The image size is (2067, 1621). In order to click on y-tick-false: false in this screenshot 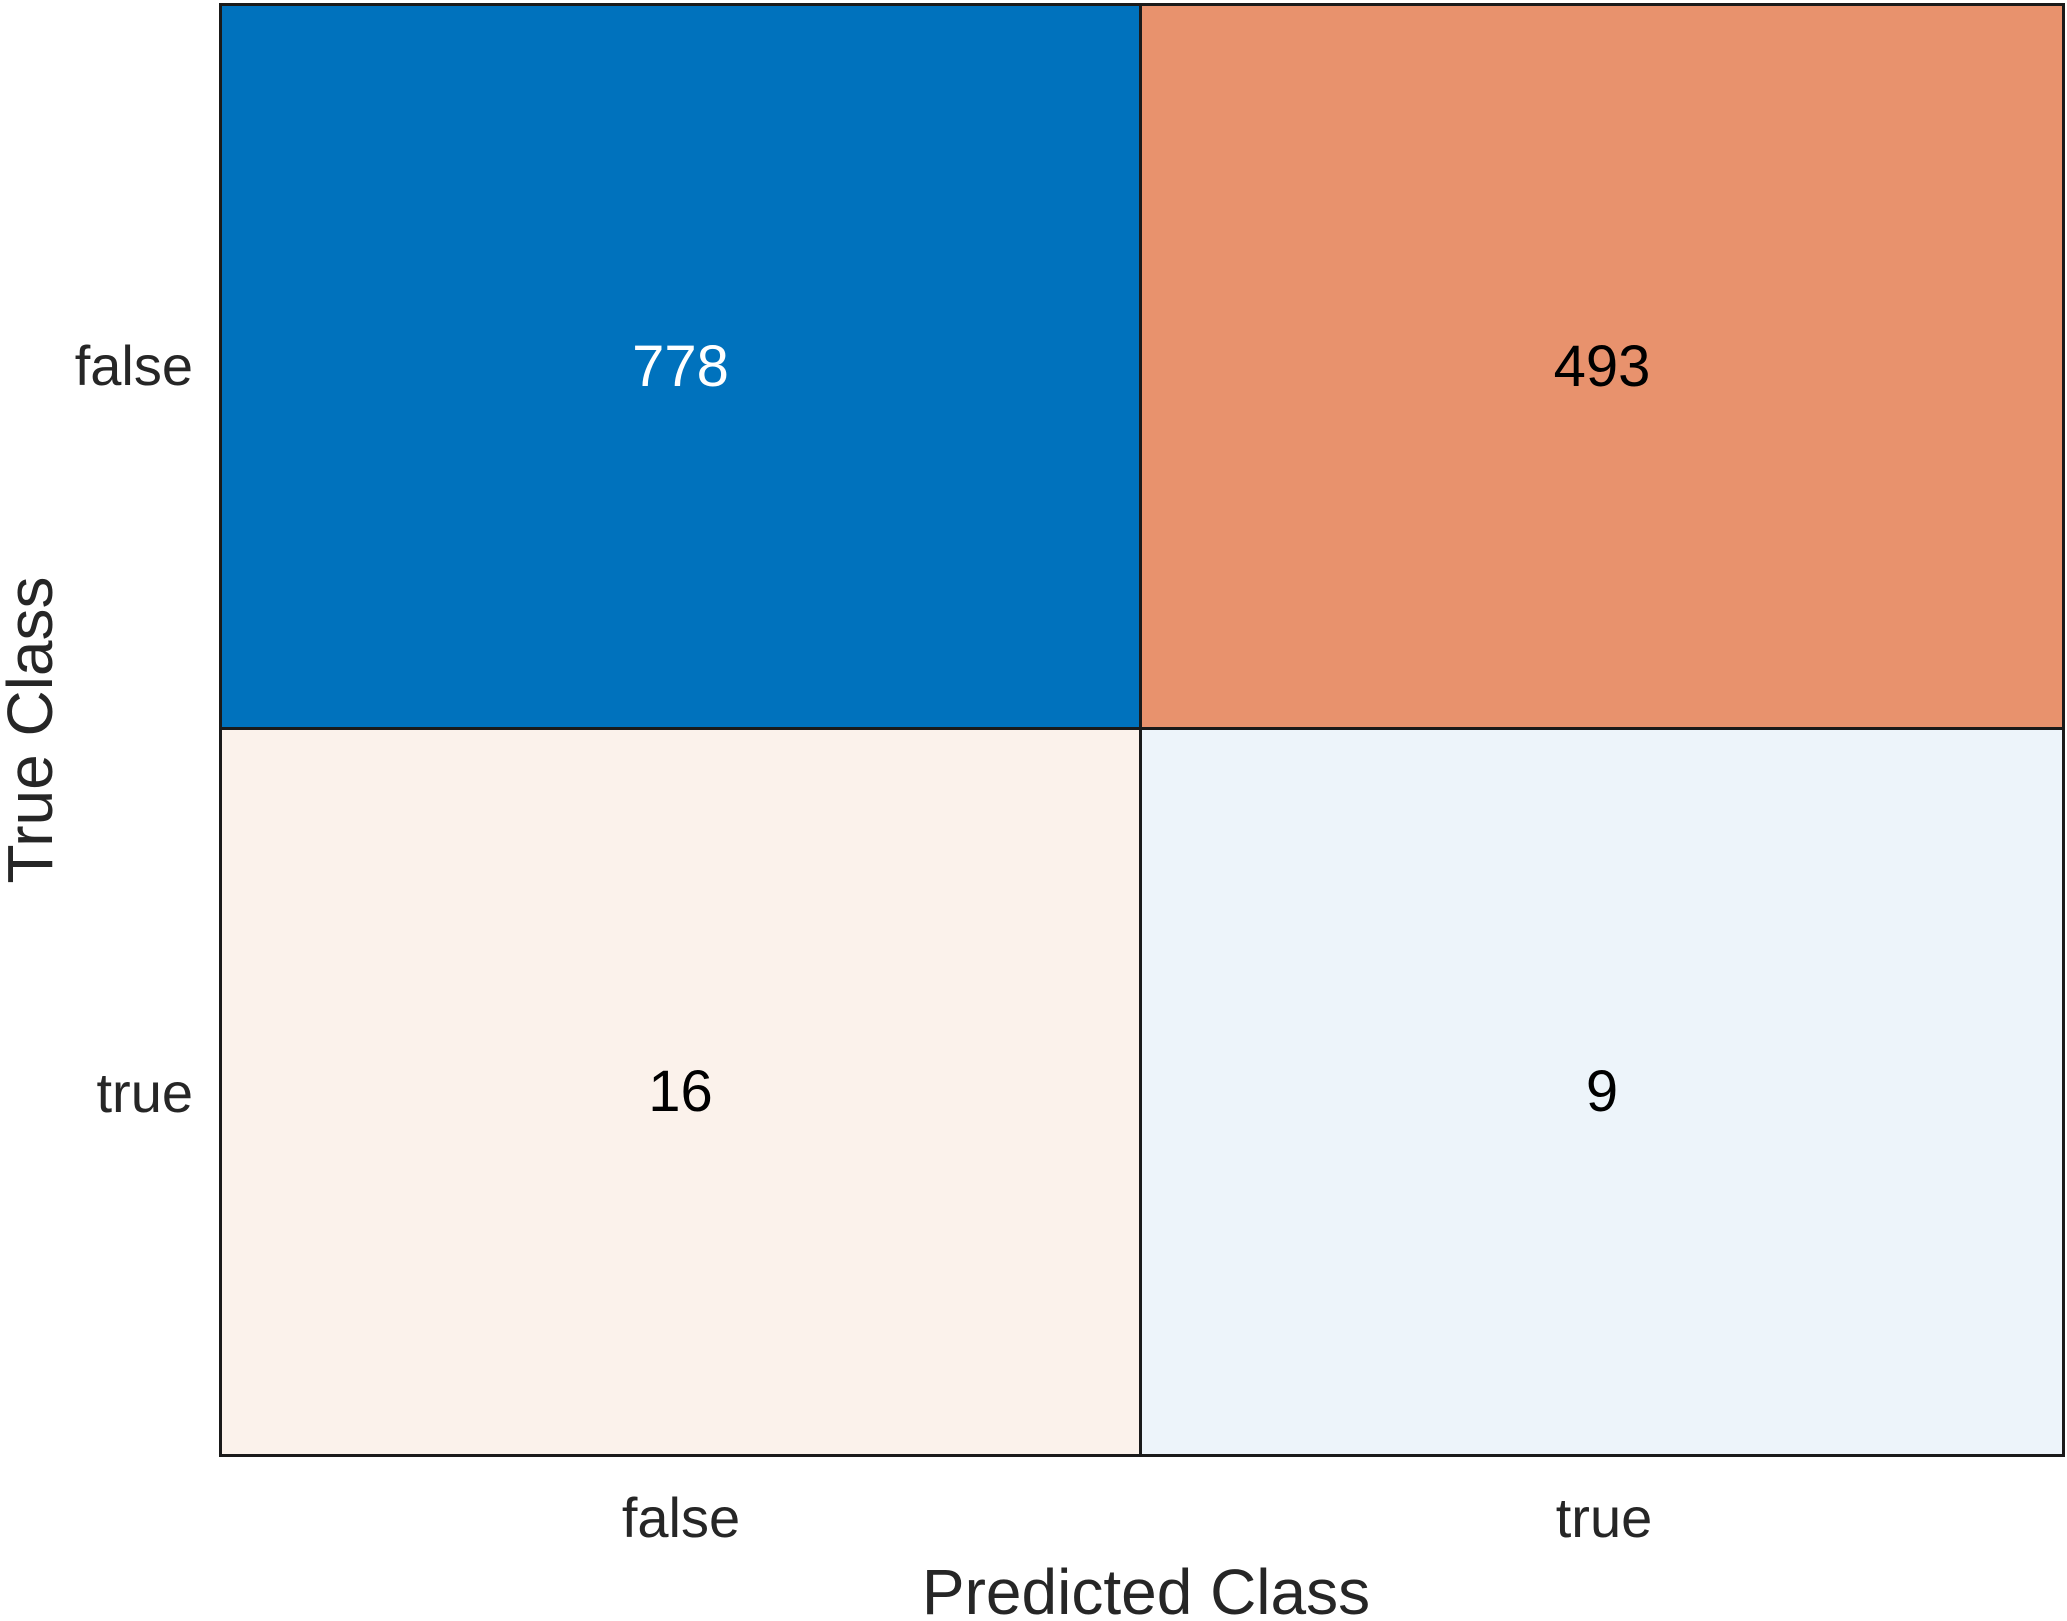, I will do `click(133, 365)`.